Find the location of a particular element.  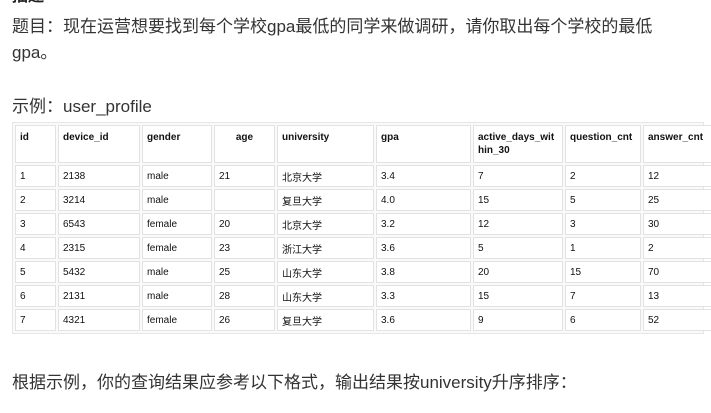

column-header: age is located at coordinates (244, 144).